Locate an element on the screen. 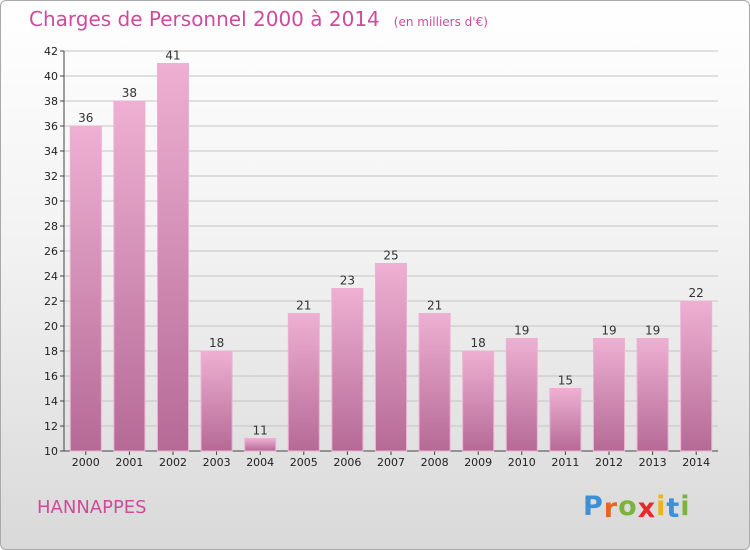  y-tick-label: 32 is located at coordinates (51, 176).